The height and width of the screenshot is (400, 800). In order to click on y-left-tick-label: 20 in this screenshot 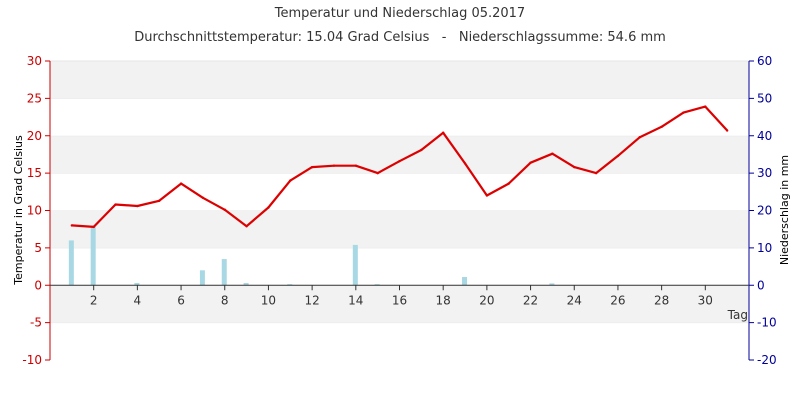, I will do `click(34, 136)`.